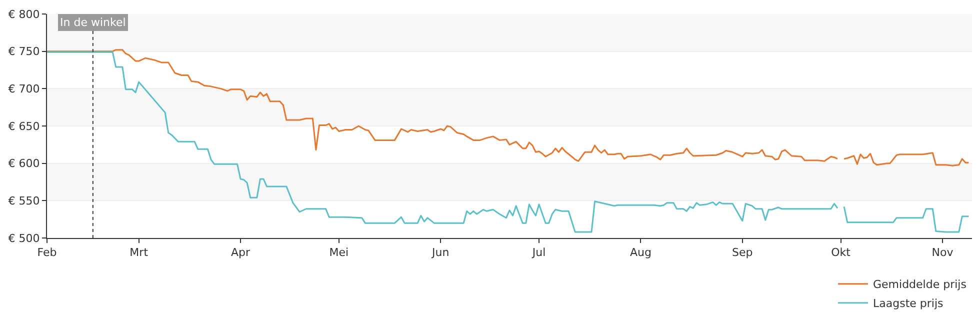 This screenshot has height=325, width=980. What do you see at coordinates (742, 253) in the screenshot?
I see `x-tick-label: Sep` at bounding box center [742, 253].